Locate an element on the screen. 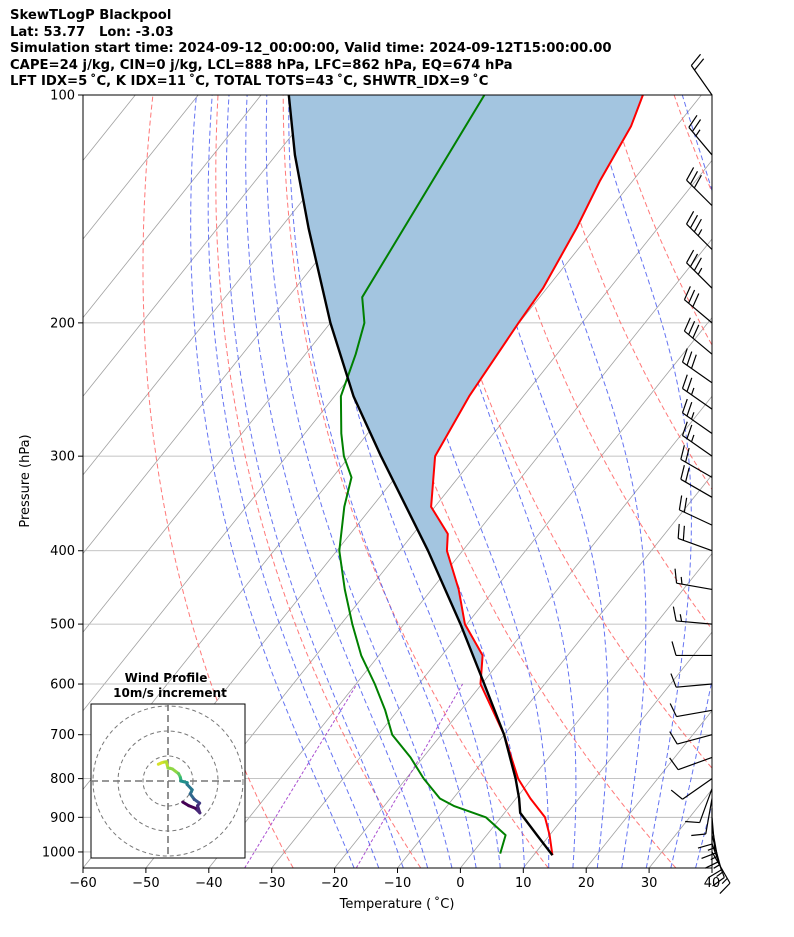 This screenshot has height=937, width=794. y-axis-ticks: 1000 900 800 700 600 500 400 300 200 100 is located at coordinates (62, 474).